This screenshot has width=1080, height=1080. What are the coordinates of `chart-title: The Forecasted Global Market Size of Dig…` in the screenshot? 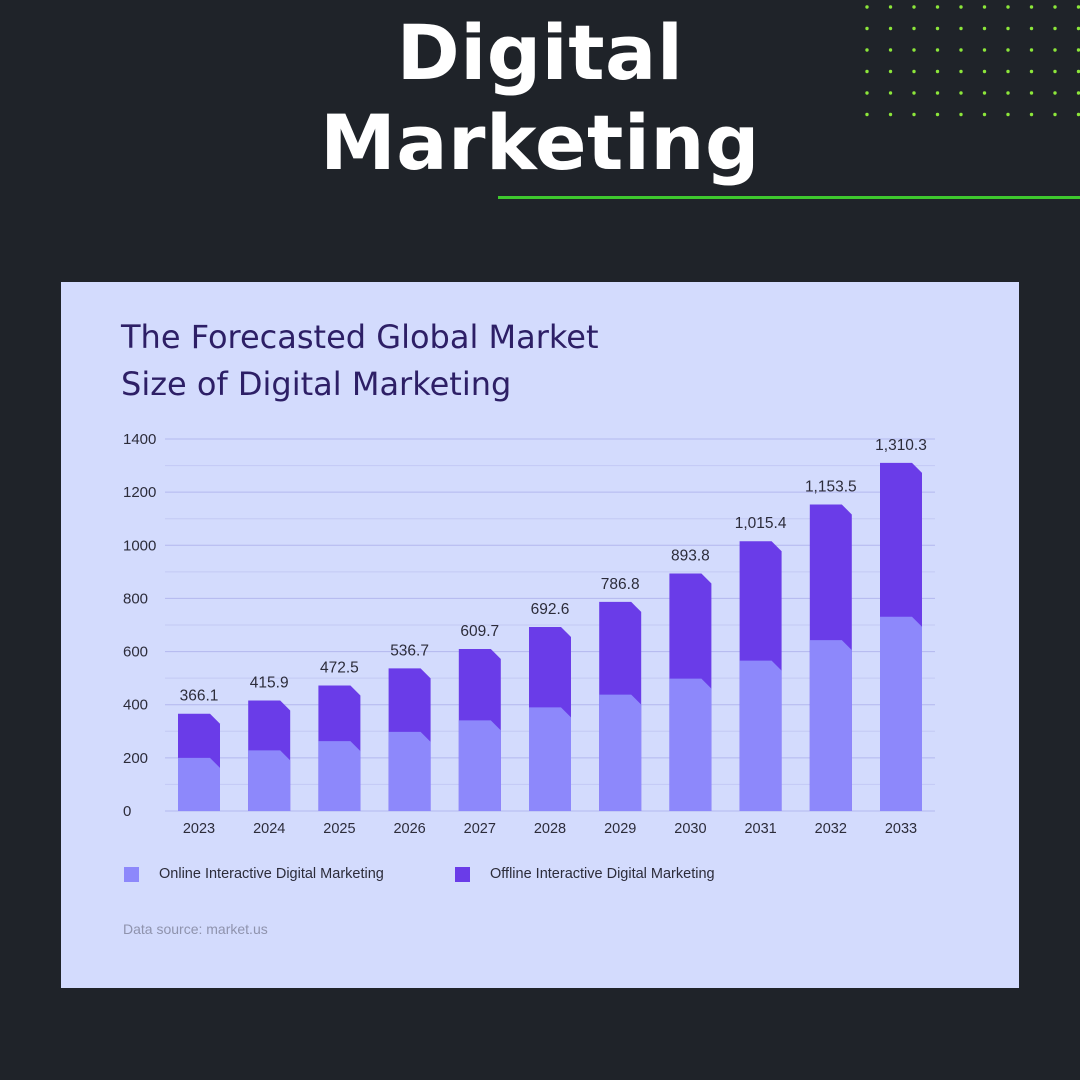 It's located at (471, 361).